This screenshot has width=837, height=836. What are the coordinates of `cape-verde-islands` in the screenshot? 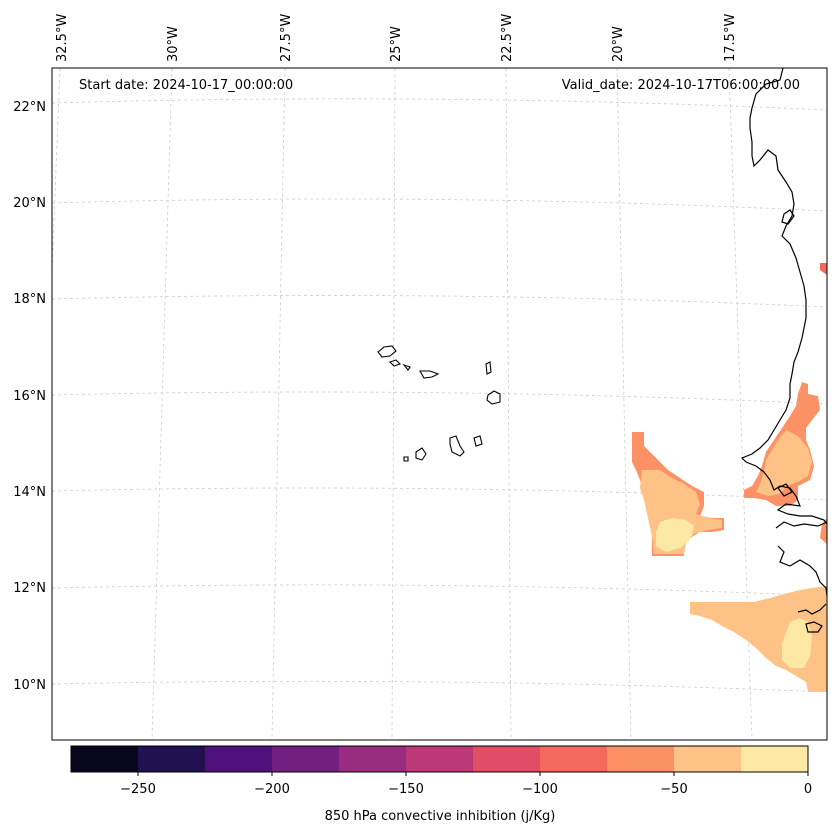 It's located at (439, 403).